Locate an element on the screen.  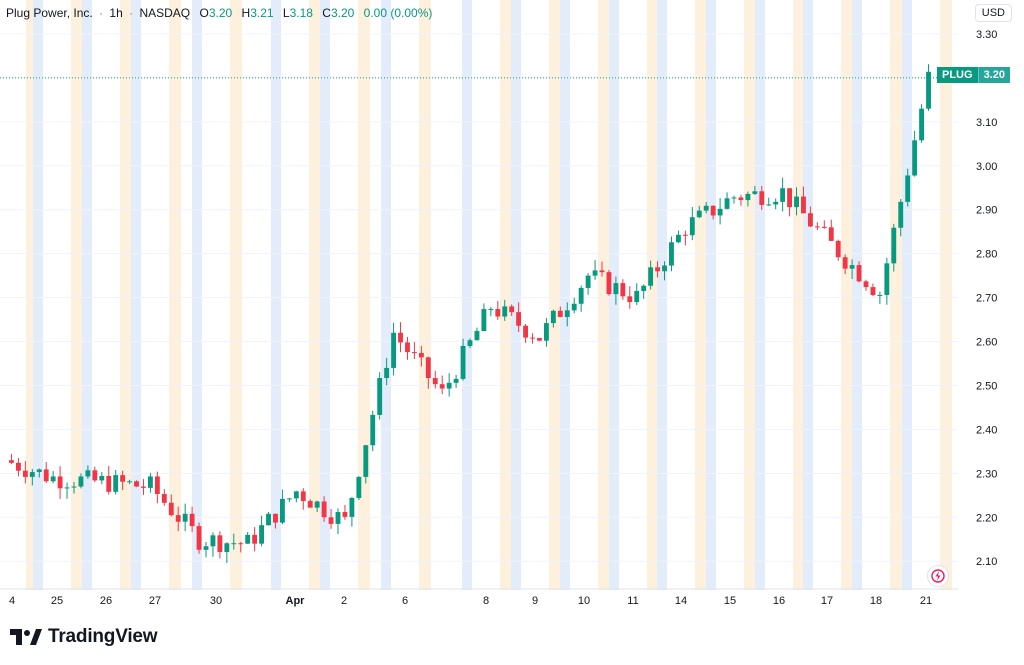
price-tick-label: 3.10 is located at coordinates (986, 123).